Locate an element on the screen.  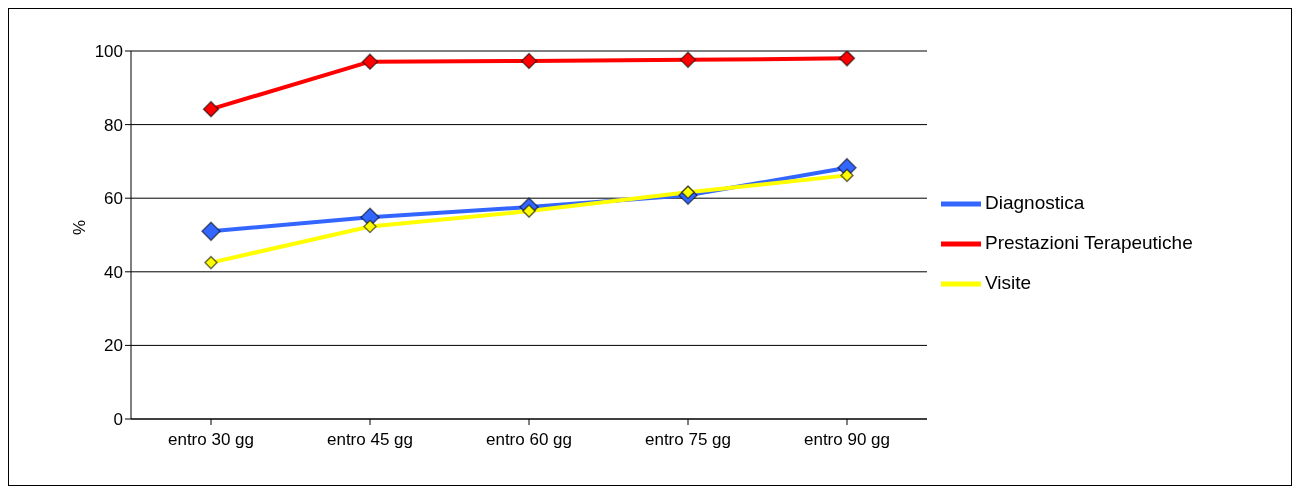
y-tick-label: 40 is located at coordinates (113, 272).